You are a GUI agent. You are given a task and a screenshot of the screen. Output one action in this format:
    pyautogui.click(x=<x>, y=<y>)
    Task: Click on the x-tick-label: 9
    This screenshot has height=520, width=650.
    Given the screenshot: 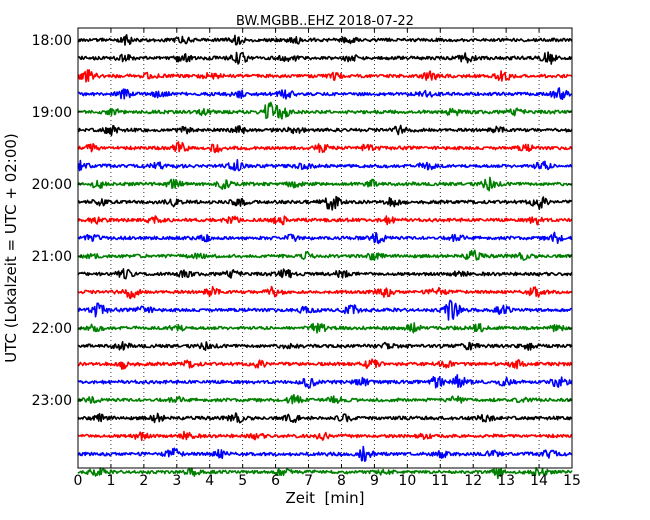 What is the action you would take?
    pyautogui.click(x=374, y=481)
    